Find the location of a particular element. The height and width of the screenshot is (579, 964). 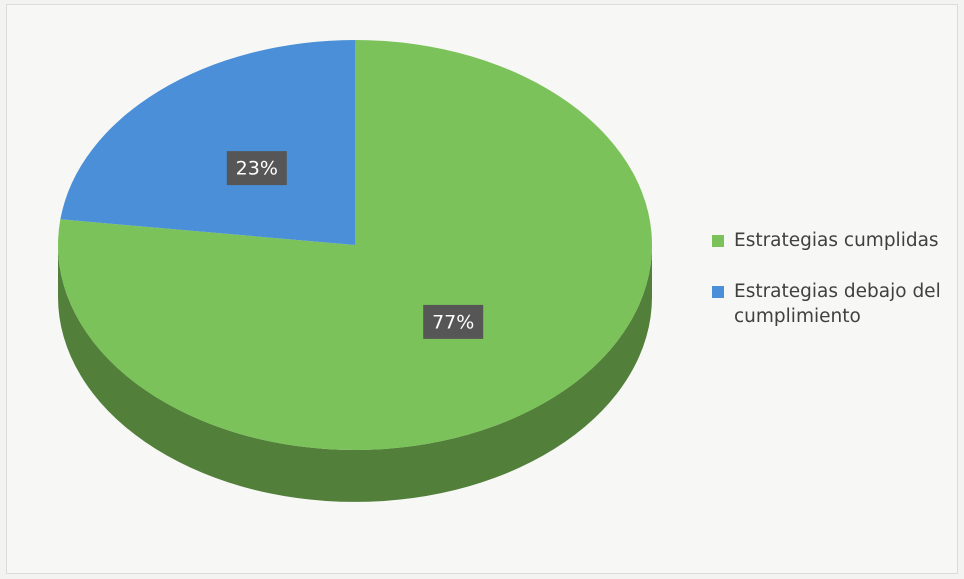

data-label-text: 23% is located at coordinates (257, 169).